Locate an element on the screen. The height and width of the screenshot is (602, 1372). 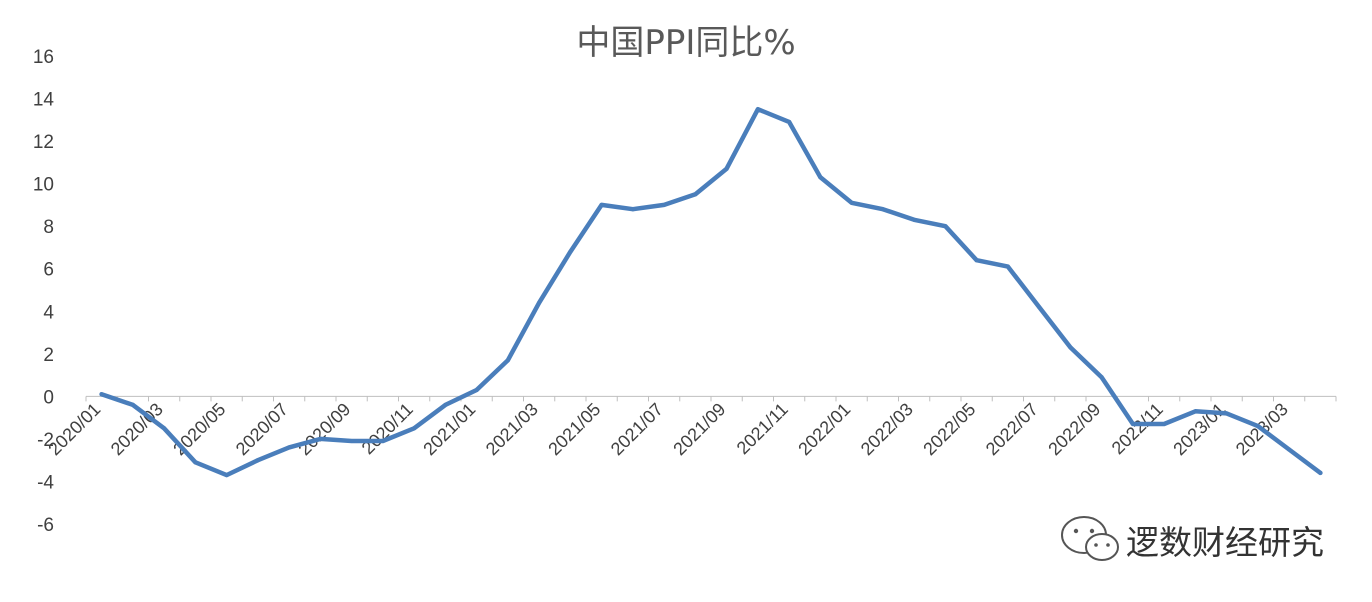
y-tick-label: -6 is located at coordinates (45, 525).